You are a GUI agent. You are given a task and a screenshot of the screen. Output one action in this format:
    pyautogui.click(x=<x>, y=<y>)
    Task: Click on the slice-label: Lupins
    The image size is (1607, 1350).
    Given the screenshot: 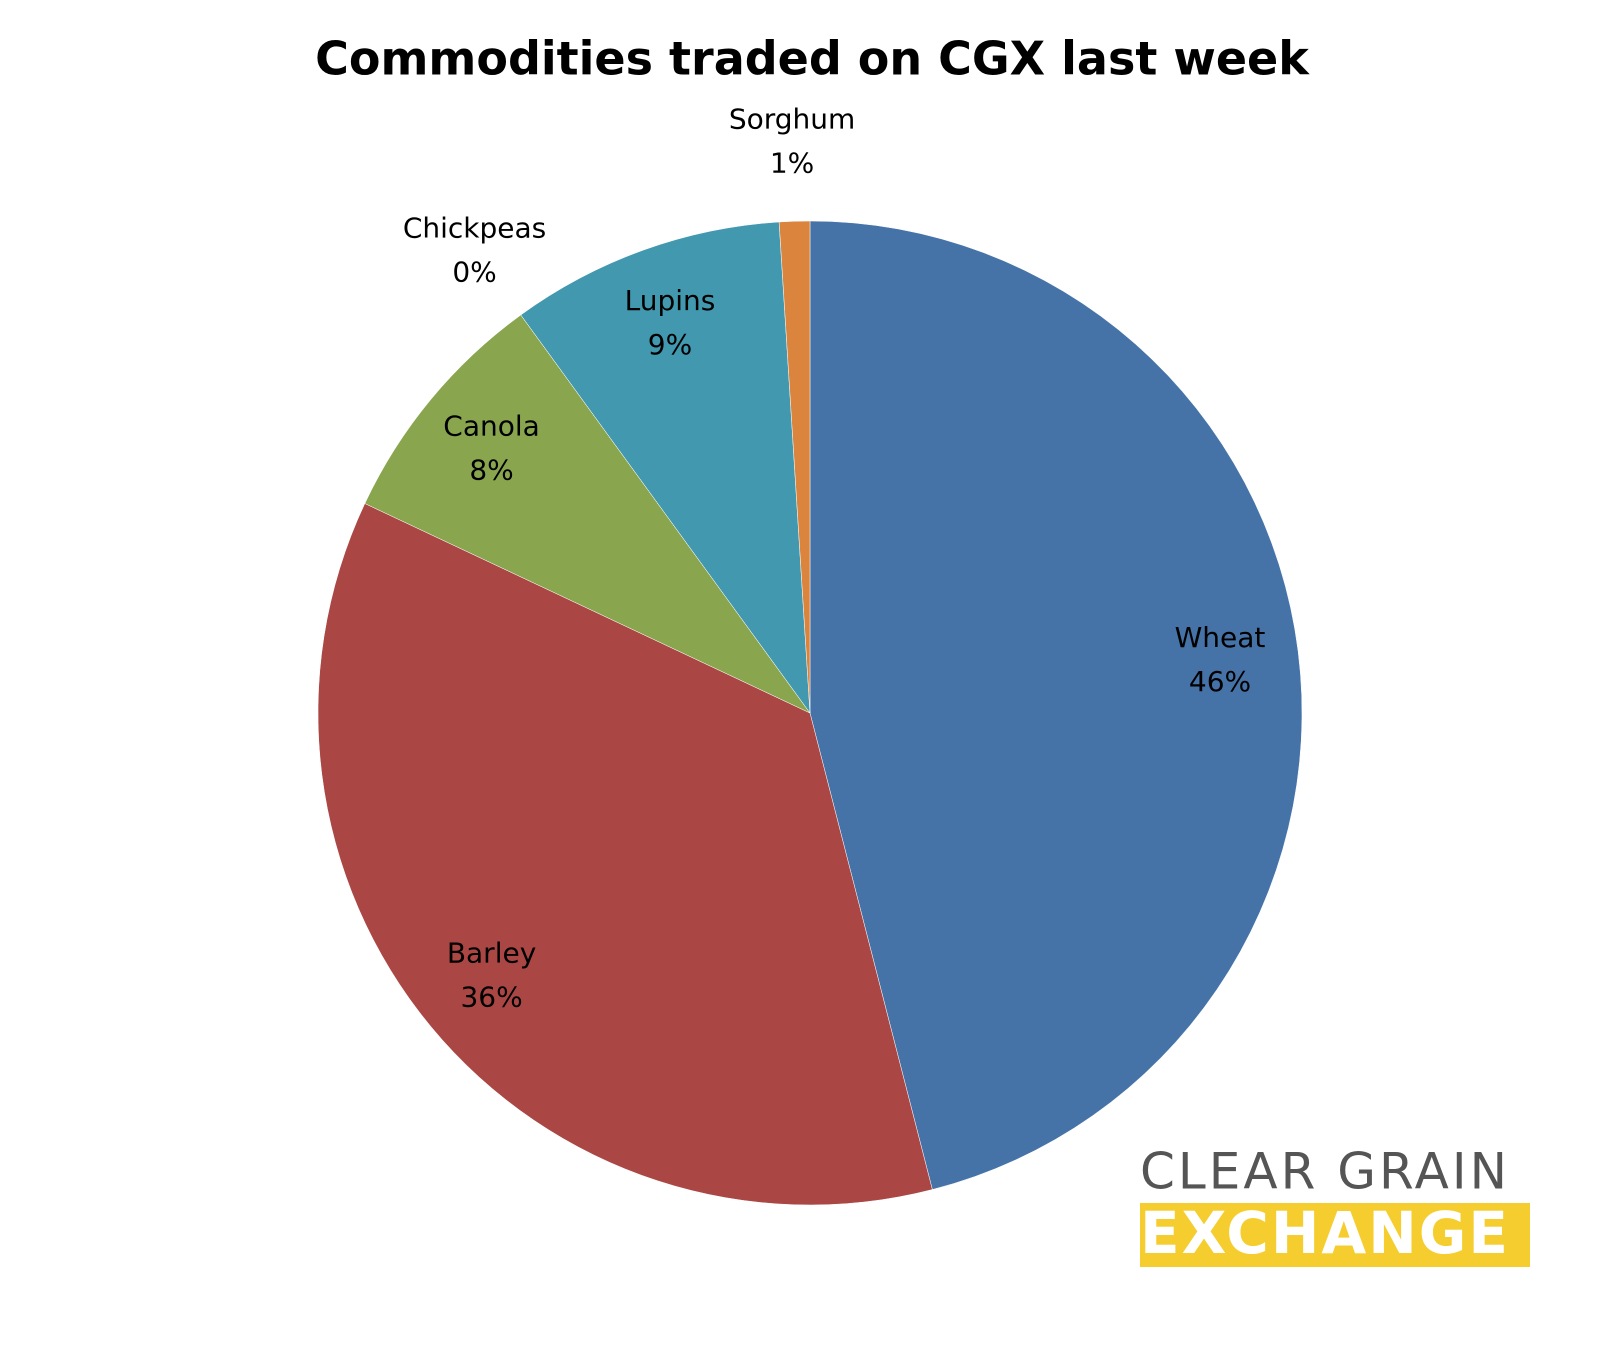 What is the action you would take?
    pyautogui.click(x=670, y=300)
    